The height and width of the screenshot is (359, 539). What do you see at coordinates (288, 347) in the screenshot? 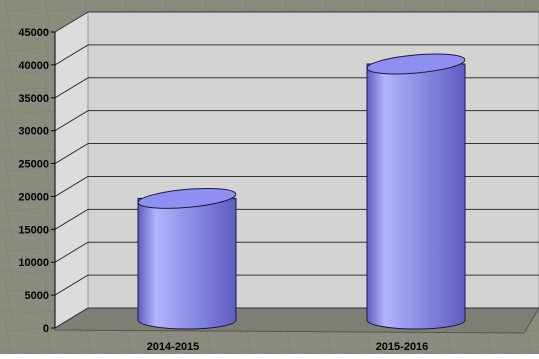
I see `x-axis: 2014-2015 2015-2016` at bounding box center [288, 347].